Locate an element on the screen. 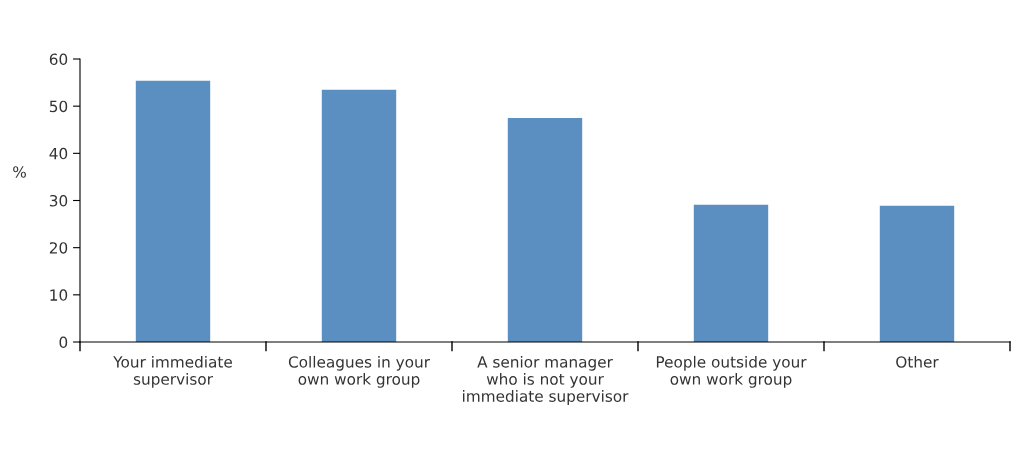 This screenshot has width=1017, height=452. x-tick-label: People outside your own work group is located at coordinates (731, 371).